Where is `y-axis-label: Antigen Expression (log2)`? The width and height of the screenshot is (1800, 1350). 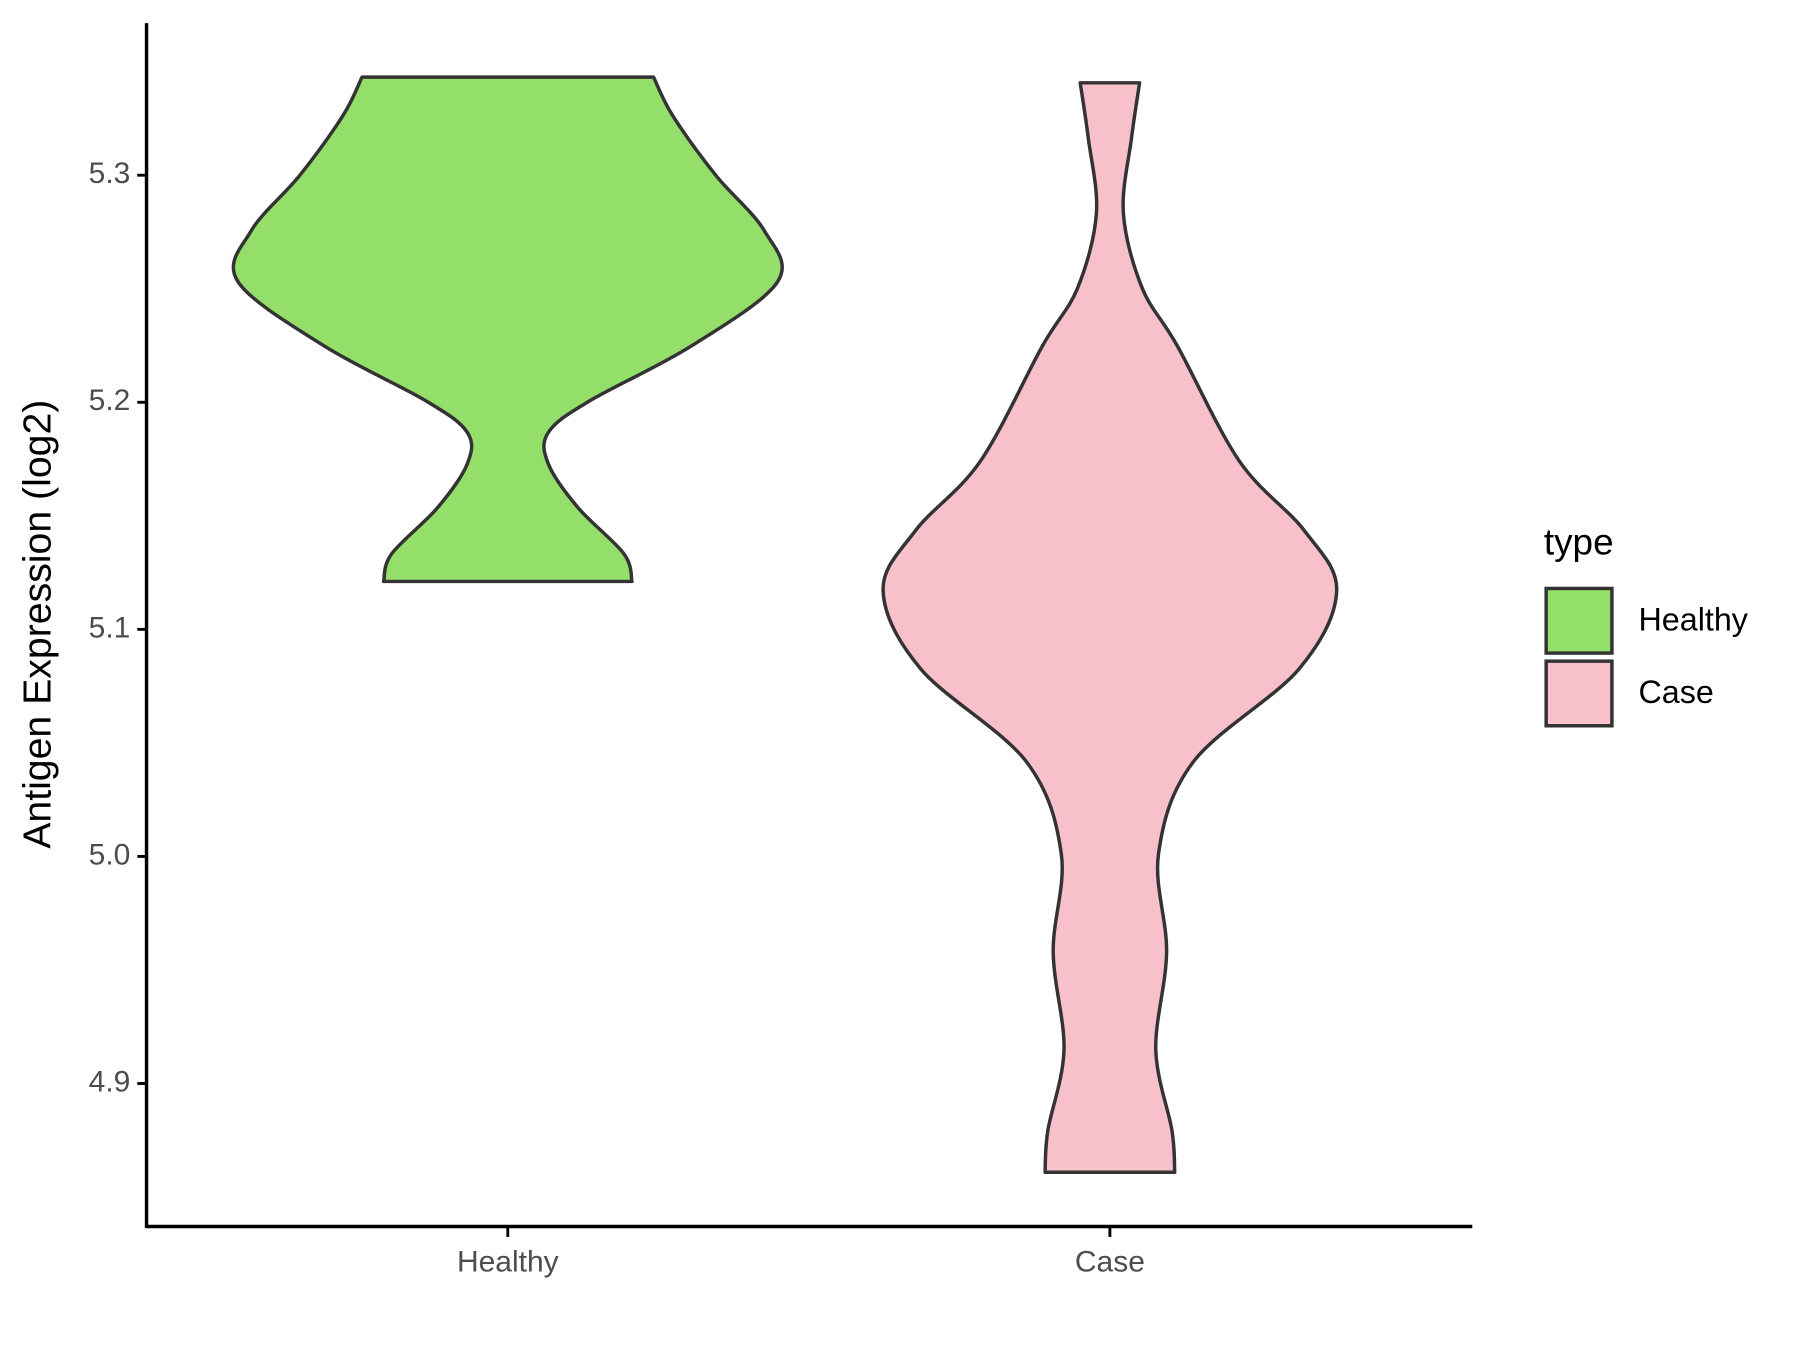
y-axis-label: Antigen Expression (log2) is located at coordinates (38, 624).